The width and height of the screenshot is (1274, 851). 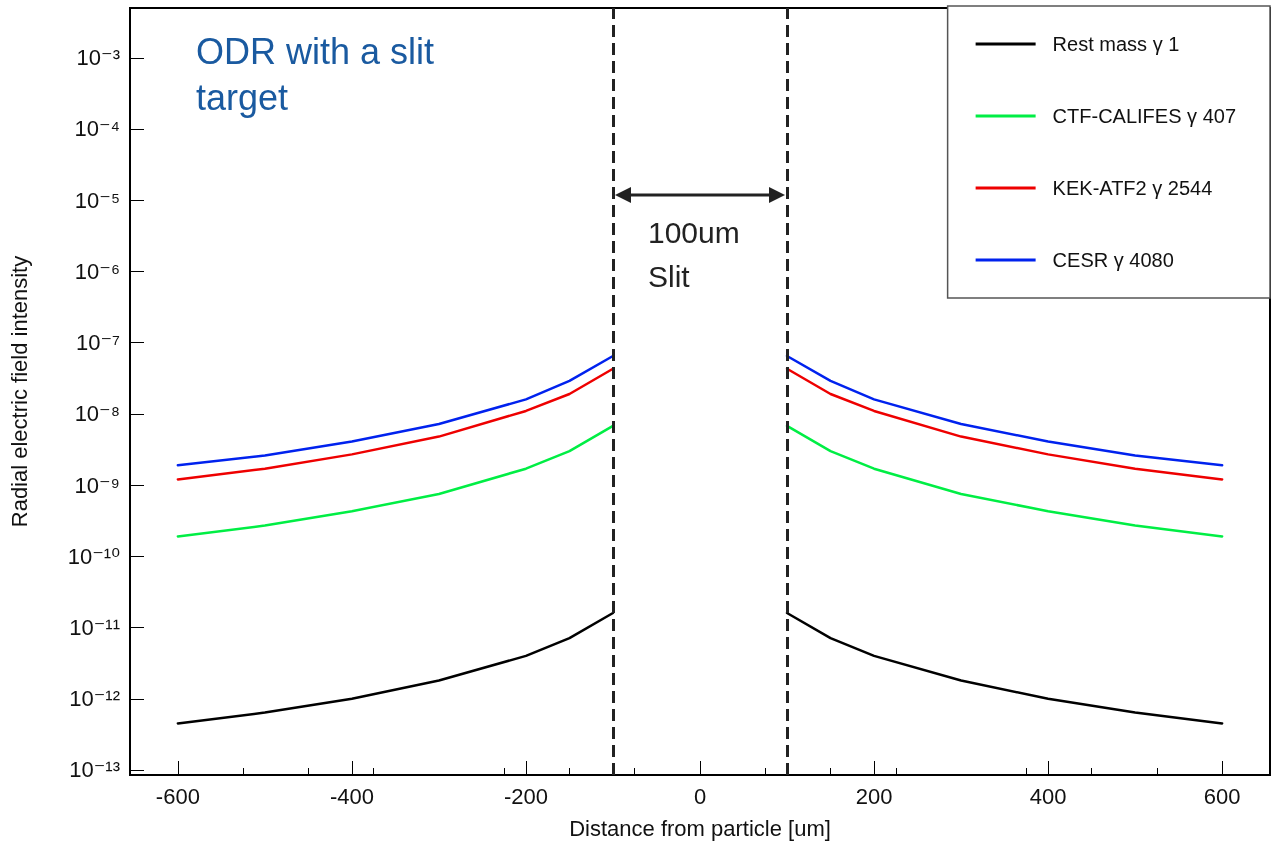 I want to click on y-tick-label: 10⁻⁹, so click(x=97, y=485).